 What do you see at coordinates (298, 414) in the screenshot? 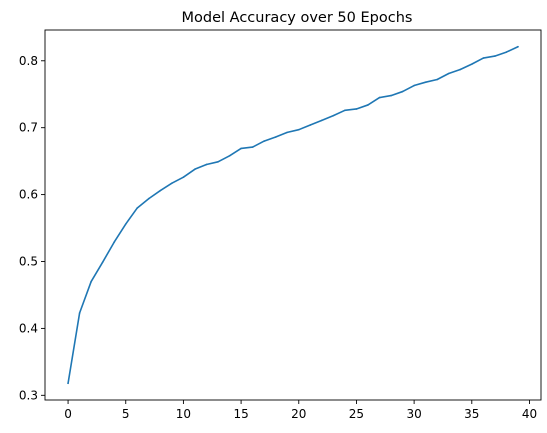
I see `x-tick-label: 20` at bounding box center [298, 414].